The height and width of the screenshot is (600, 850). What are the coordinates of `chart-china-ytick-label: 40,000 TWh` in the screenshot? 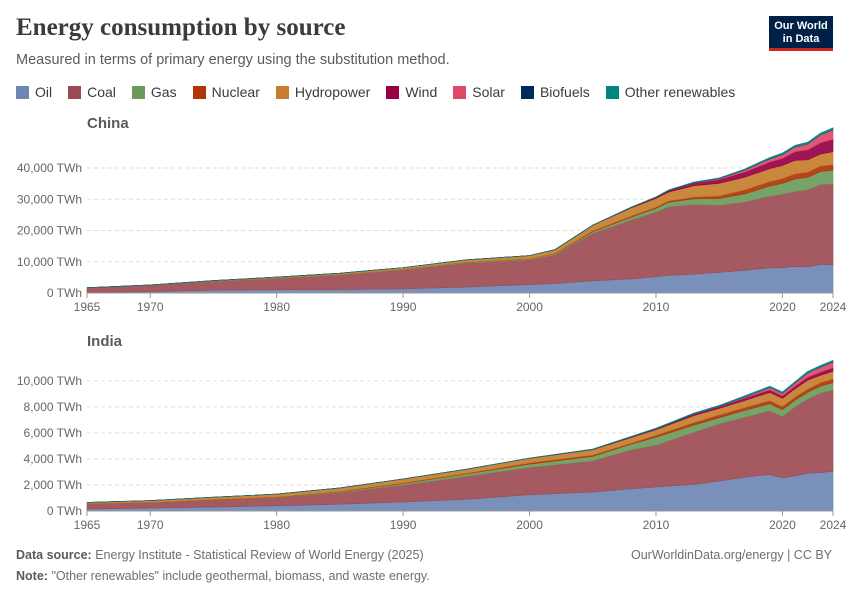 It's located at (49, 168).